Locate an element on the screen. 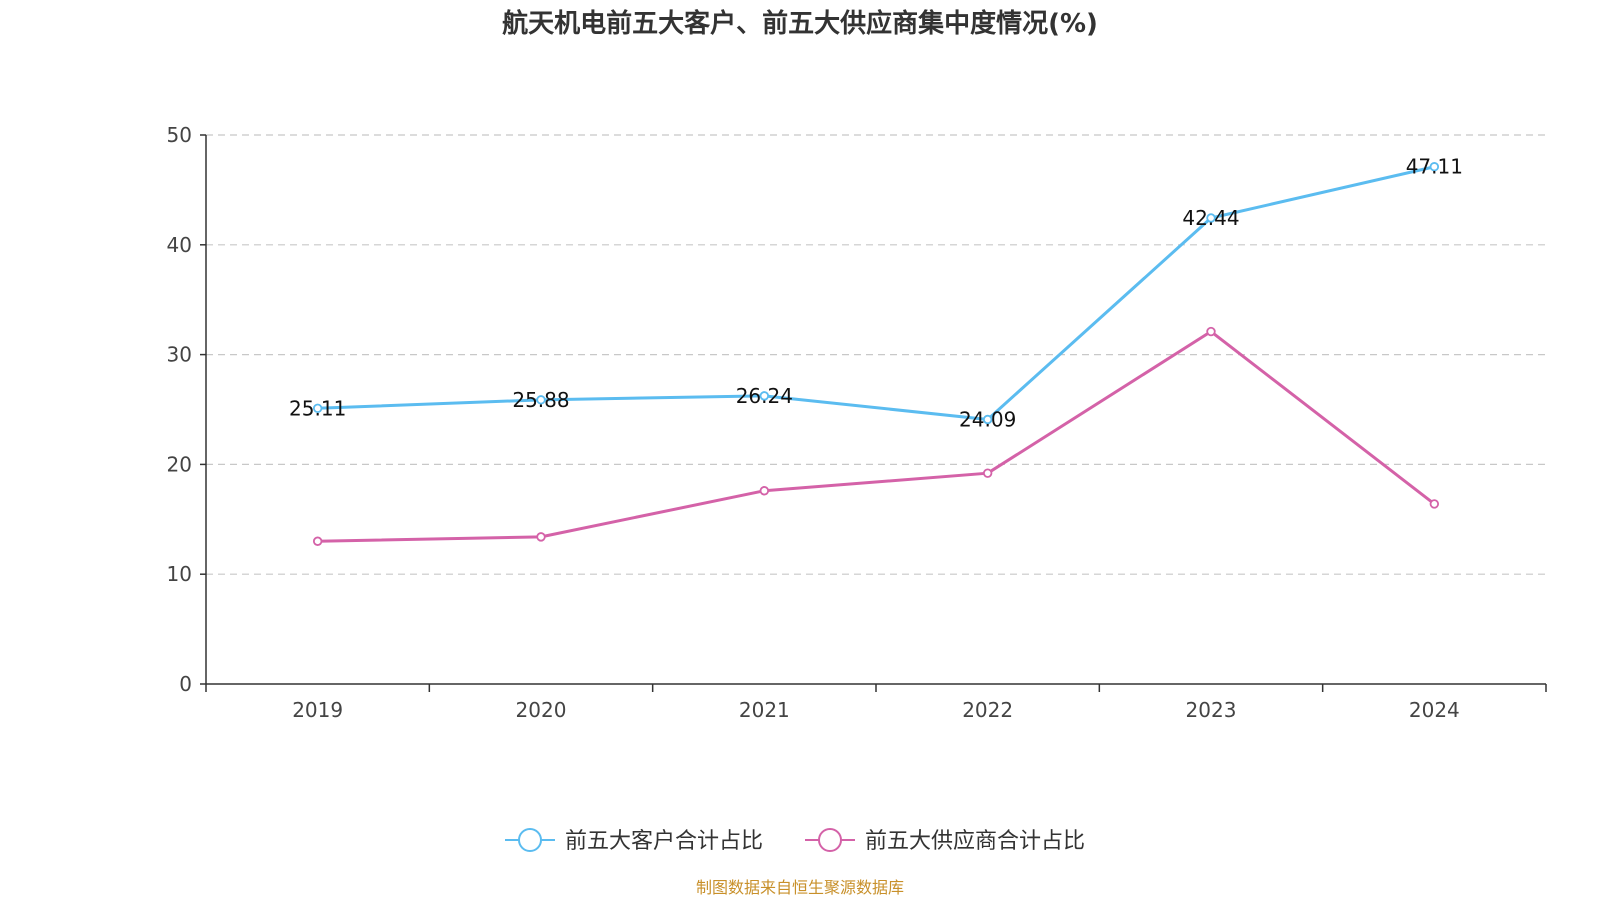 The image size is (1600, 900). data-label: 24.09 is located at coordinates (987, 419).